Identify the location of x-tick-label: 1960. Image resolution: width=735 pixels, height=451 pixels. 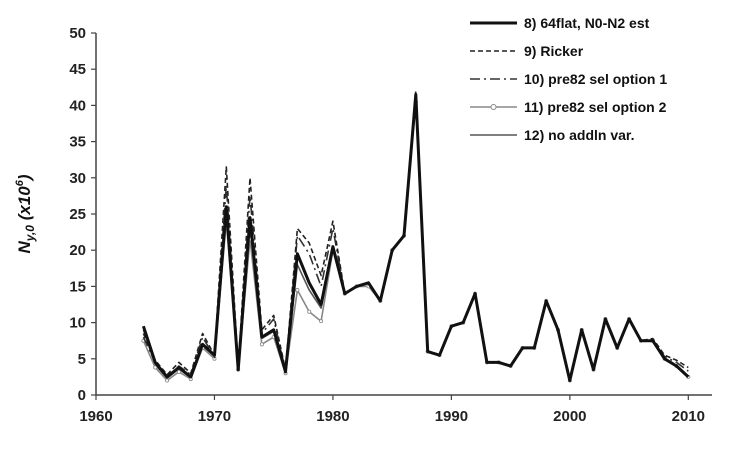
(95, 416).